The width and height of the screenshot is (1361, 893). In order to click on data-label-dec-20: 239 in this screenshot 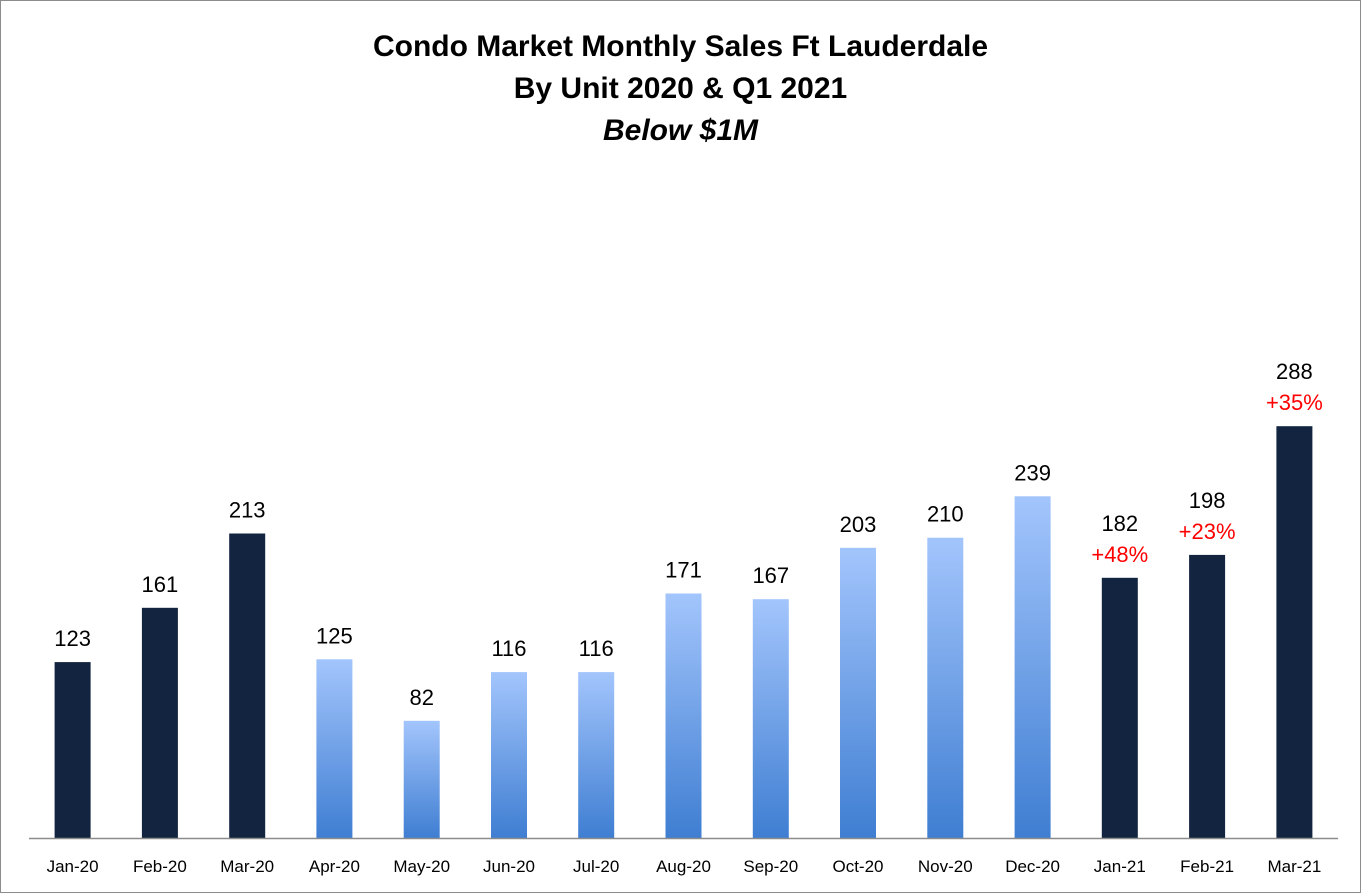, I will do `click(1032, 472)`.